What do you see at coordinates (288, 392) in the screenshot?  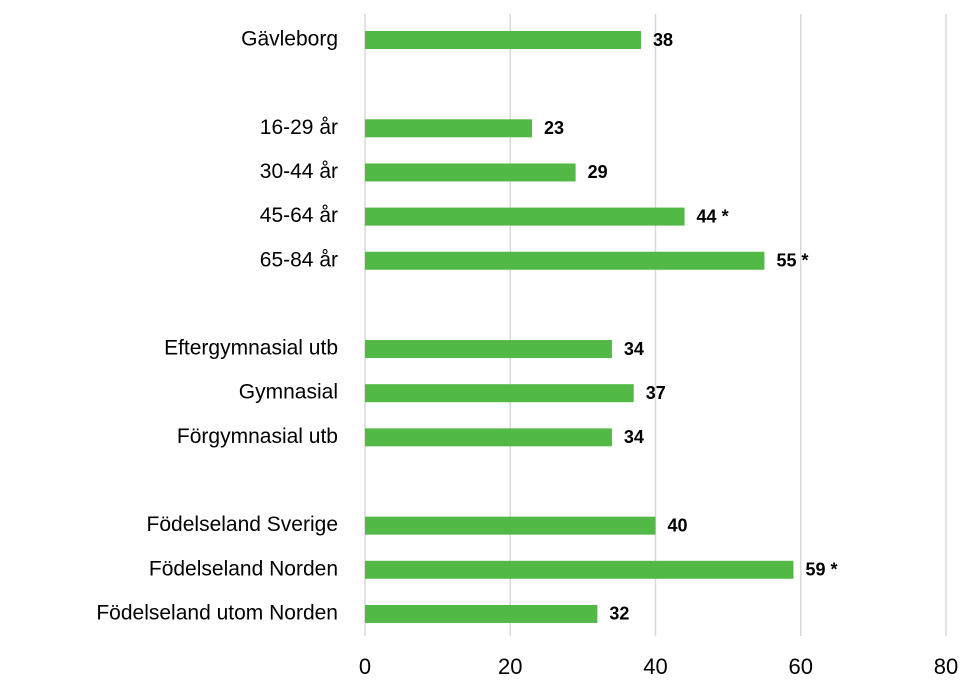 I see `category-label: Gymnasial` at bounding box center [288, 392].